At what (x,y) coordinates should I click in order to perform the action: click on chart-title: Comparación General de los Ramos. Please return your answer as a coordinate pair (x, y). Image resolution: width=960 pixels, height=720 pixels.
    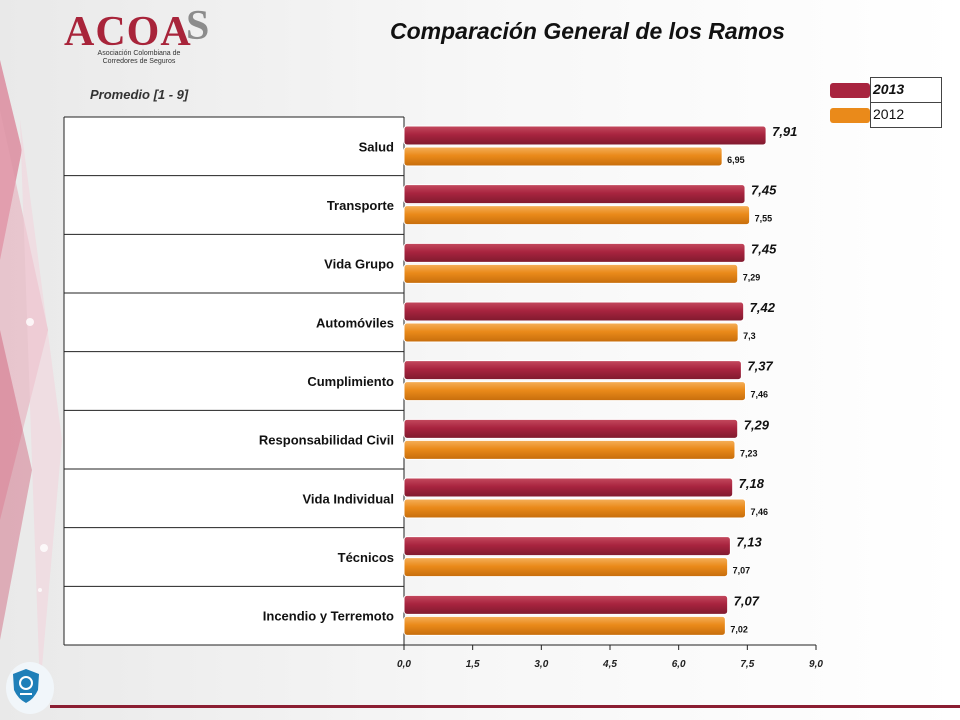
    Looking at the image, I should click on (587, 31).